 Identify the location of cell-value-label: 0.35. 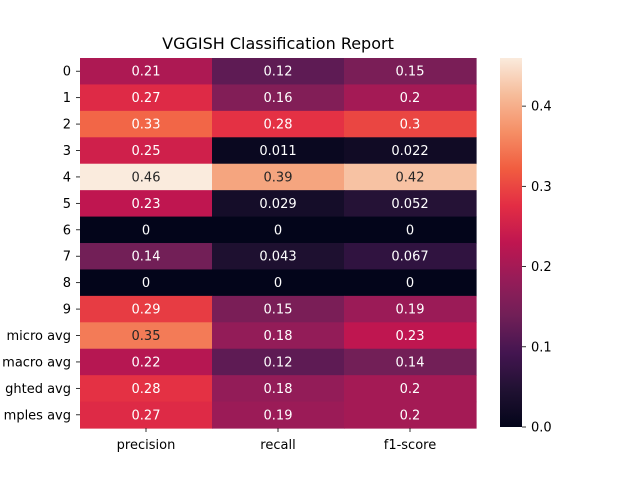
(146, 336).